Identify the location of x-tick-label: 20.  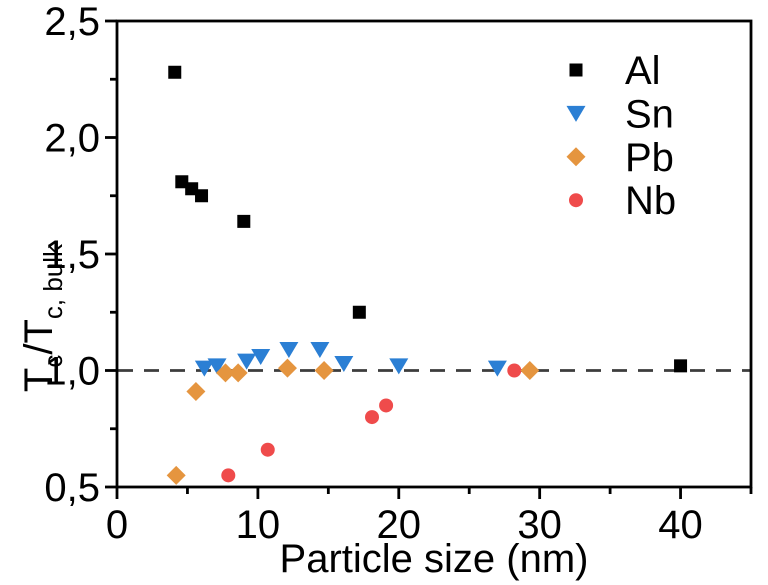
(399, 525).